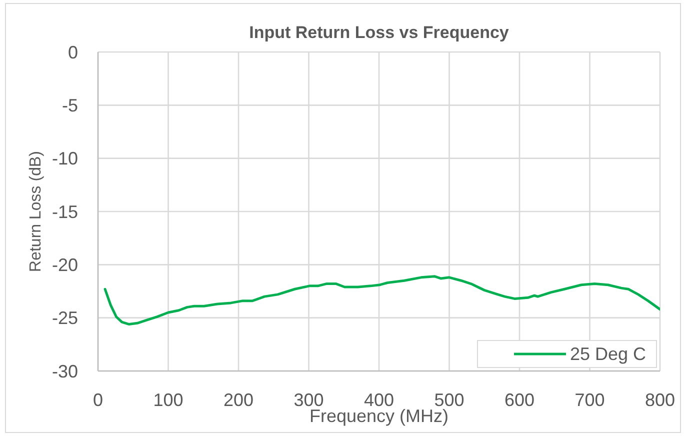 This screenshot has height=438, width=685. I want to click on line-series, so click(382, 300).